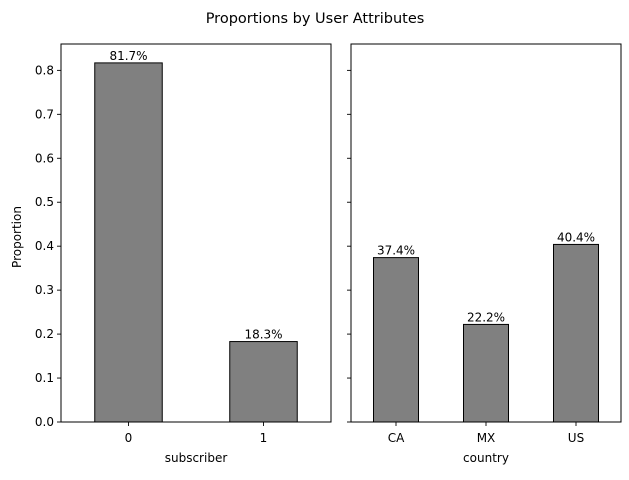  Describe the element at coordinates (44, 70) in the screenshot. I see `y-tick-label: 0.8` at that location.